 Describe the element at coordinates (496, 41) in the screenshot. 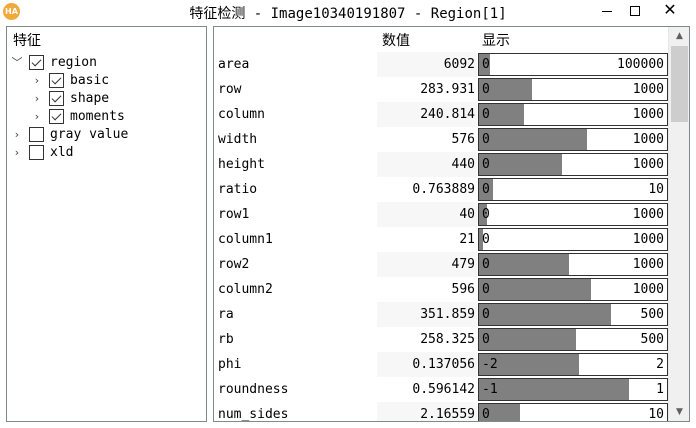

I see `column-header-display: 显示` at that location.